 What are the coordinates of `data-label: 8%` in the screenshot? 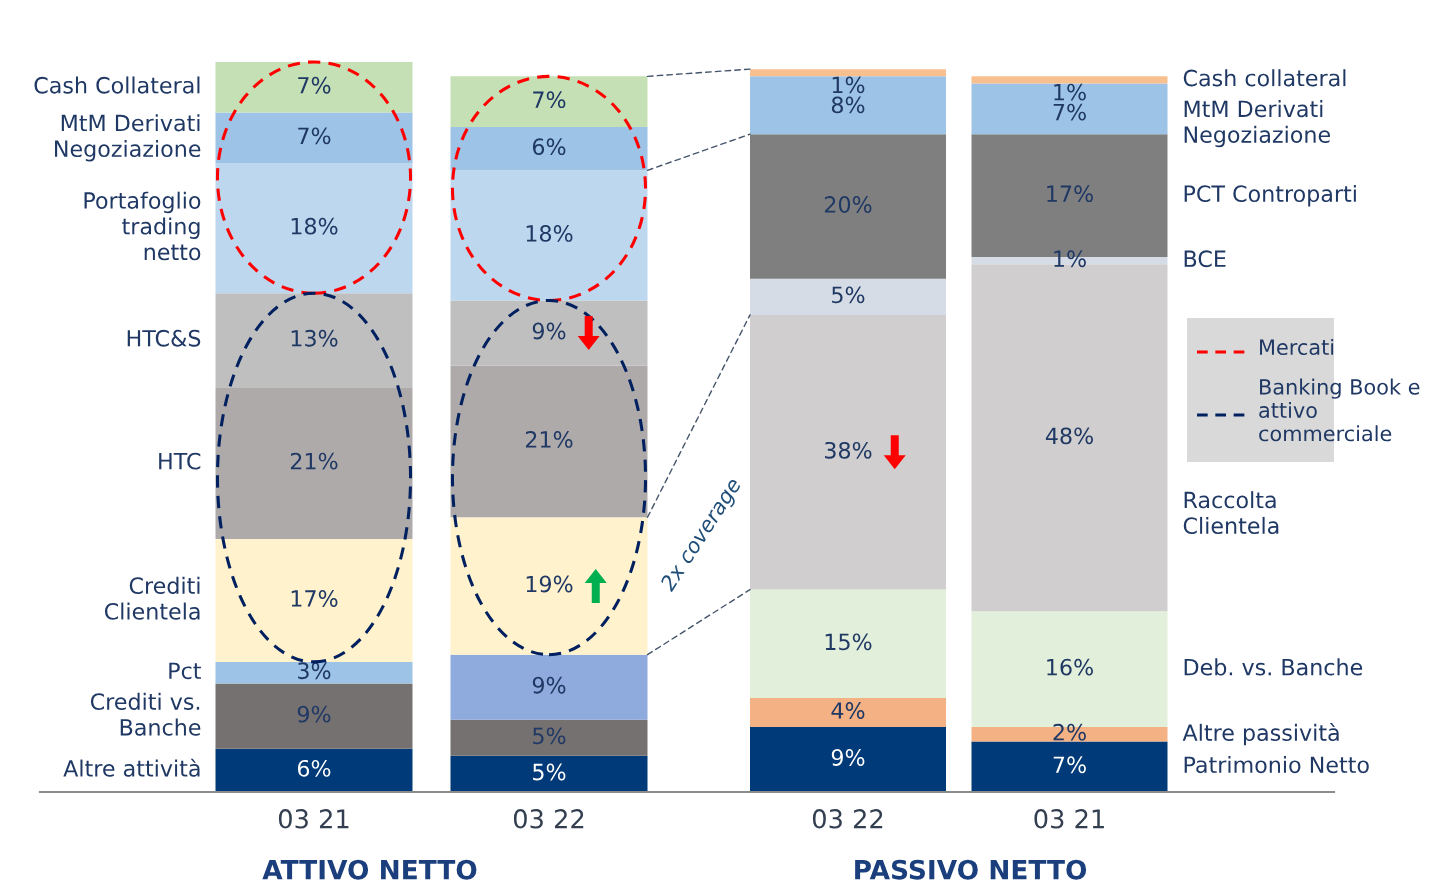 It's located at (848, 105).